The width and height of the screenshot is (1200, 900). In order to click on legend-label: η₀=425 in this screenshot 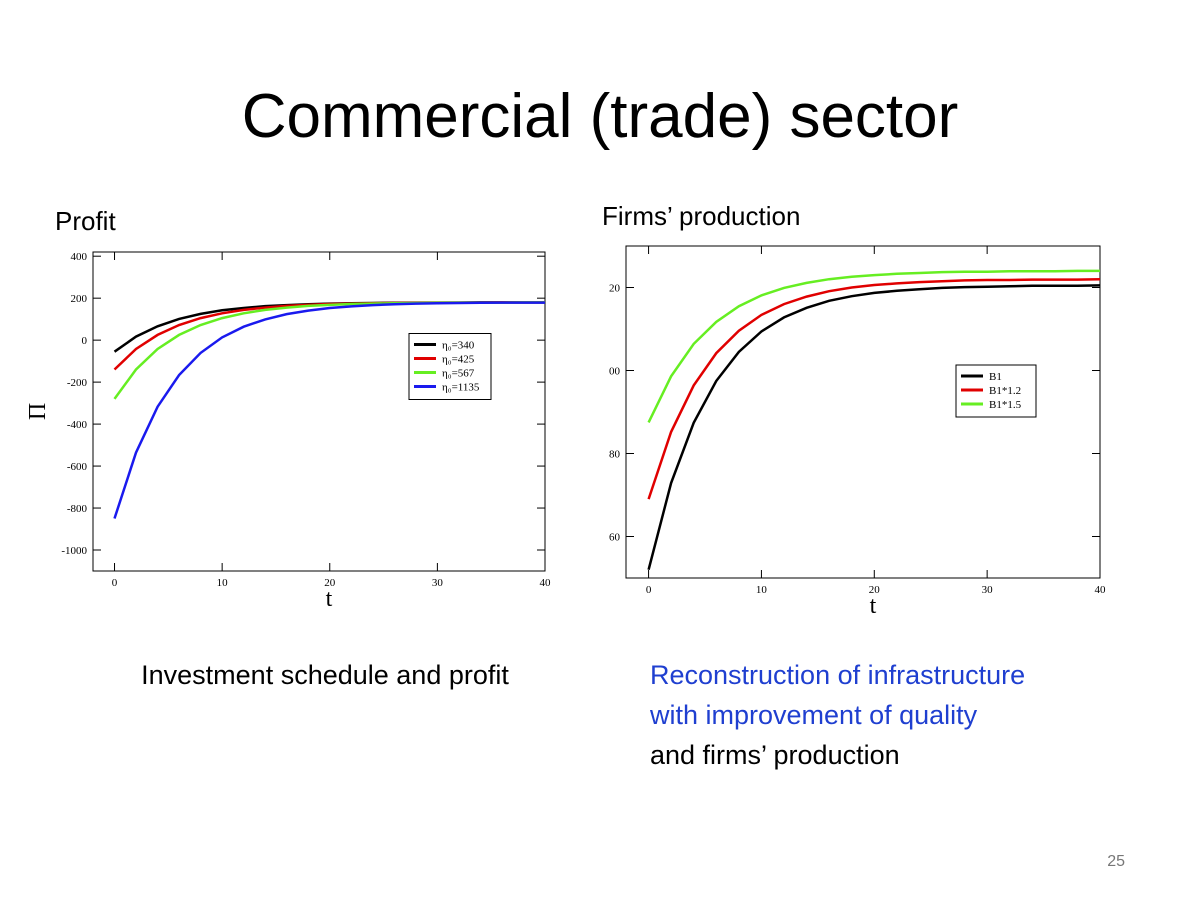, I will do `click(458, 360)`.